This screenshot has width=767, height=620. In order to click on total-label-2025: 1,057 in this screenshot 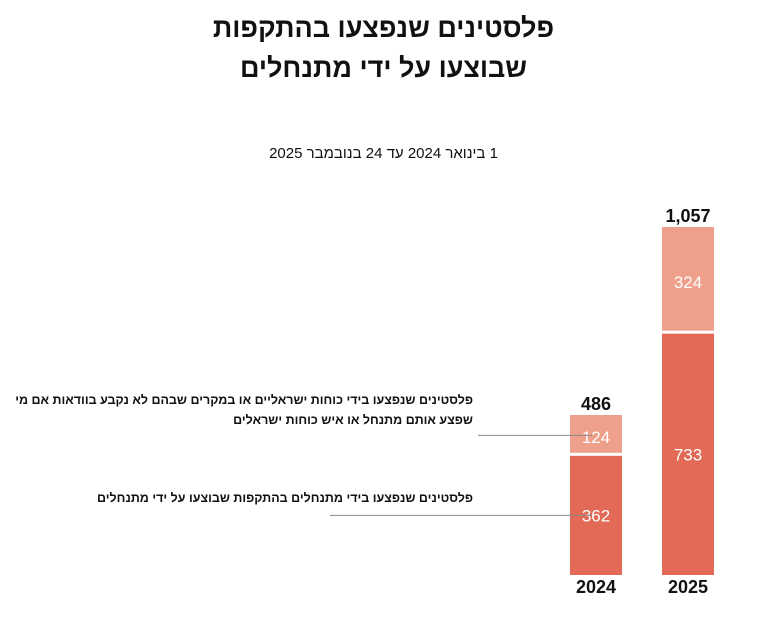, I will do `click(687, 216)`.